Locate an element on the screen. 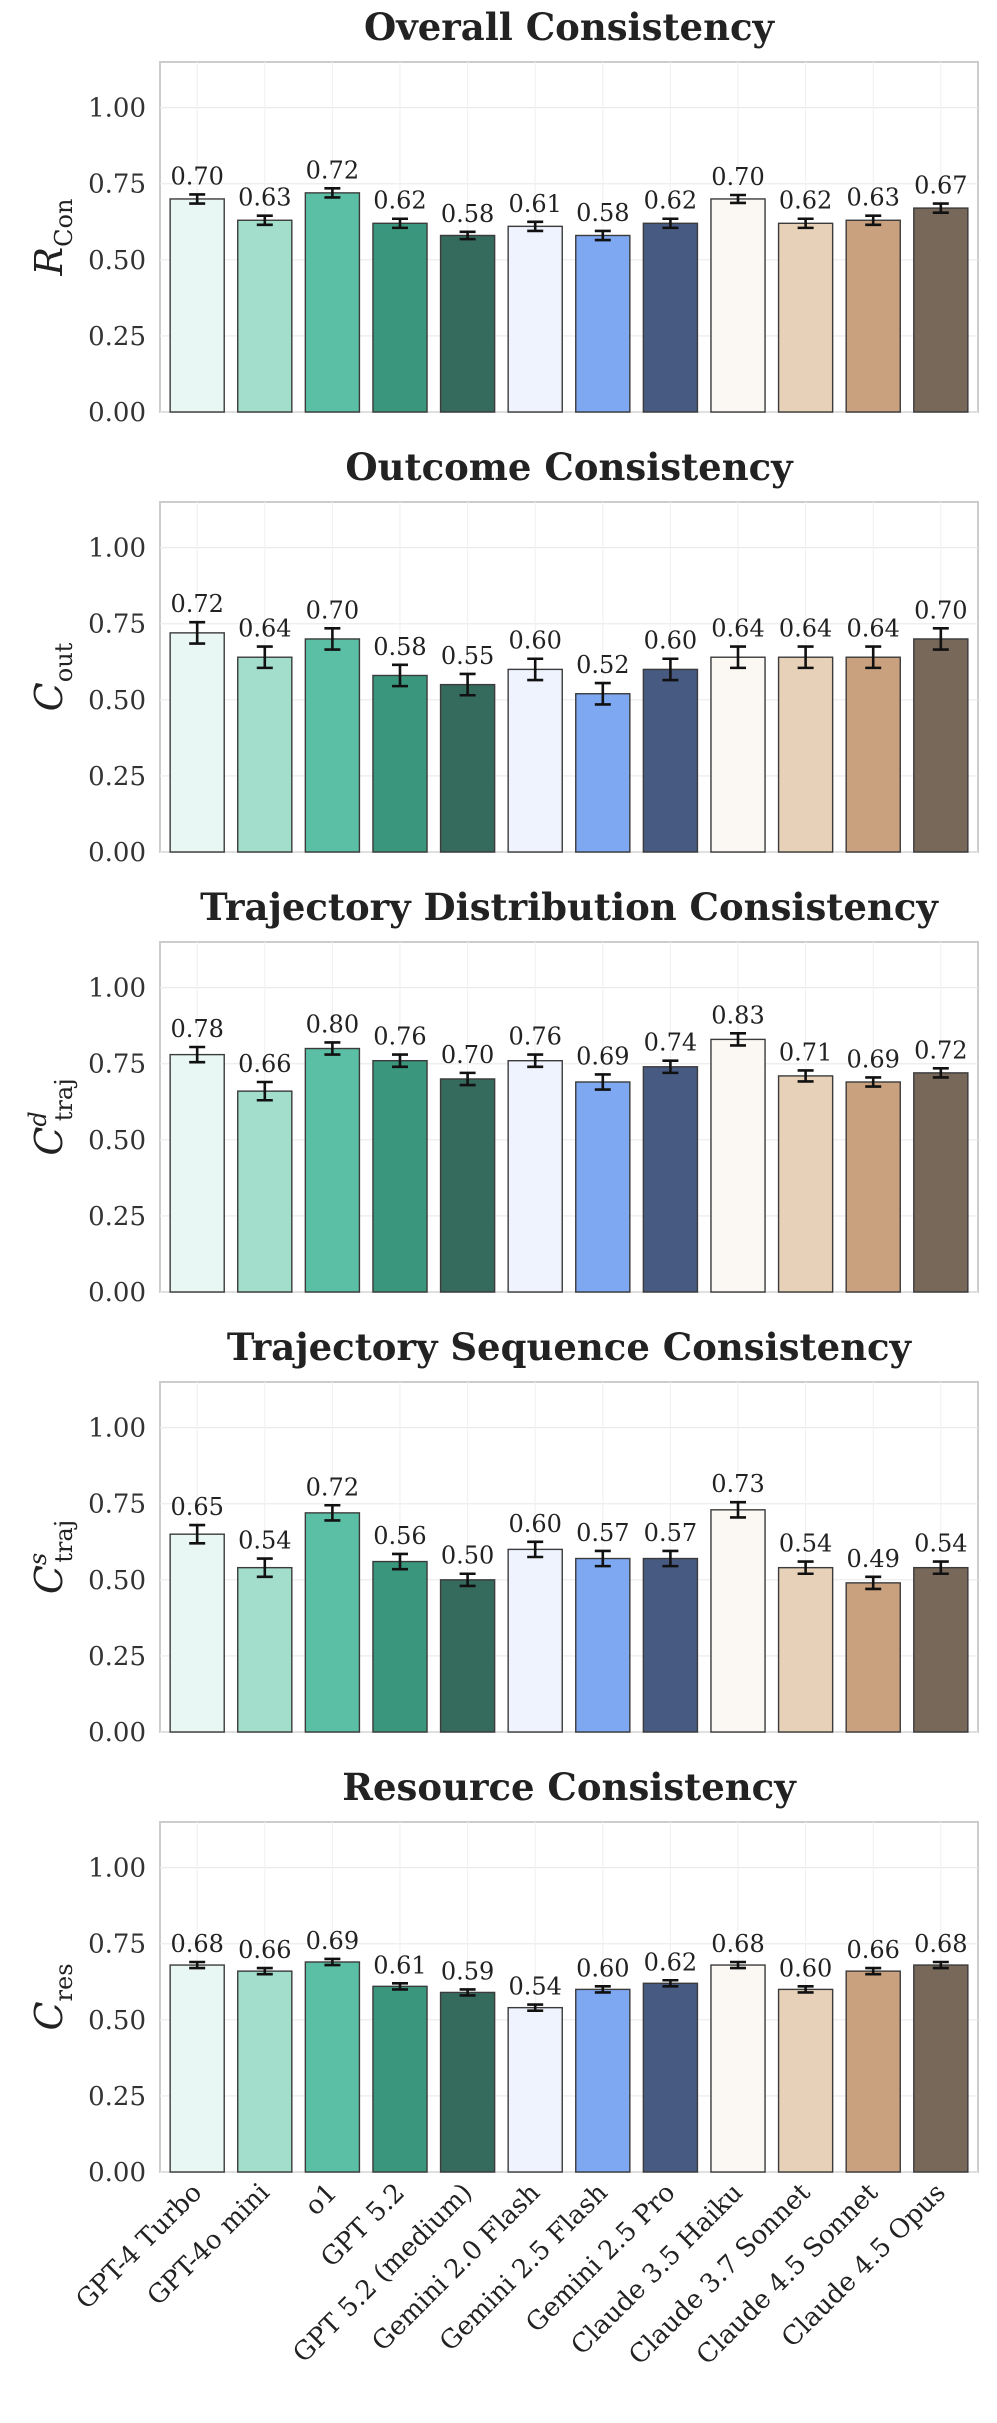 This screenshot has height=2423, width=997. y-axis-label: Cres is located at coordinates (52, 1996).